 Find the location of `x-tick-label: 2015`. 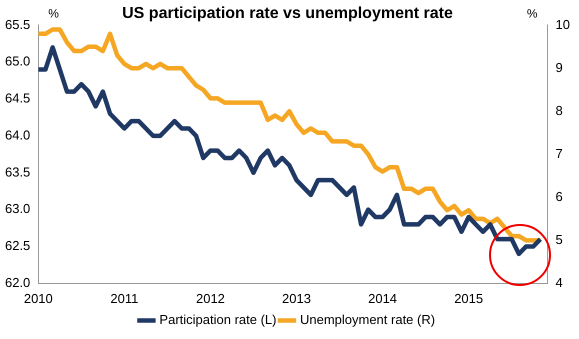

x-tick-label: 2015 is located at coordinates (469, 298).